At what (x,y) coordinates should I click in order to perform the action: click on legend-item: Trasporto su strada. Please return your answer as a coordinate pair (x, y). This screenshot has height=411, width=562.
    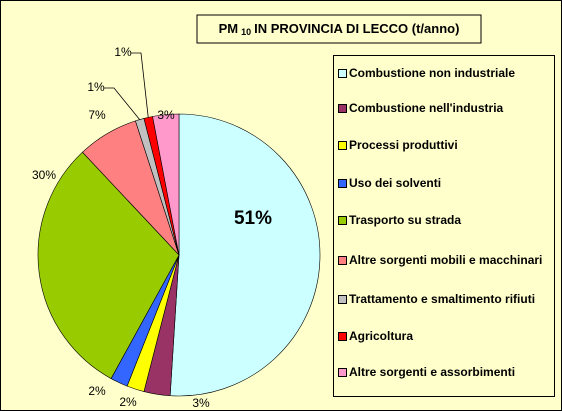
    Looking at the image, I should click on (446, 220).